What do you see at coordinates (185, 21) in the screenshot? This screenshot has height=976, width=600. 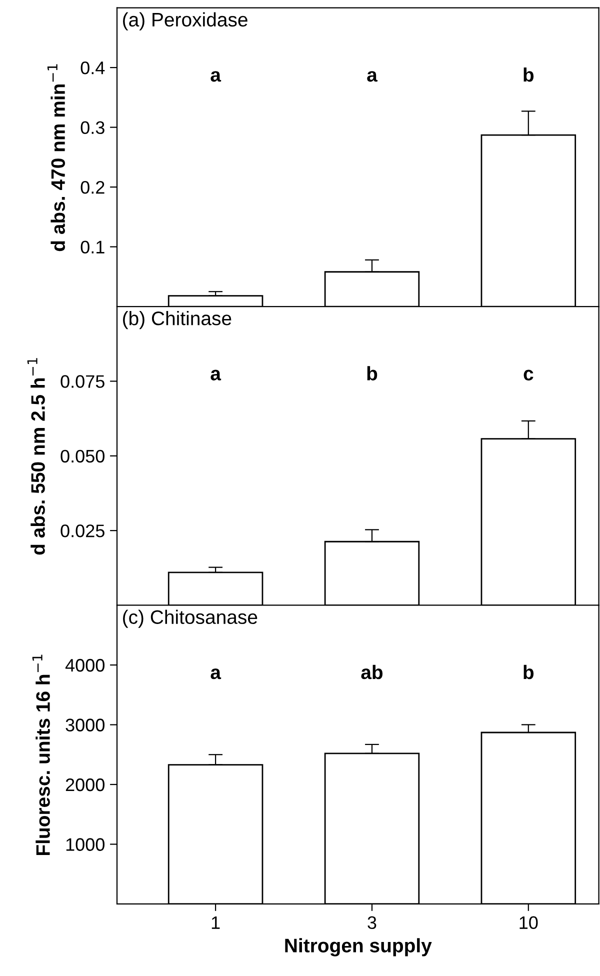 I see `chart-title: (a) Peroxidase` at bounding box center [185, 21].